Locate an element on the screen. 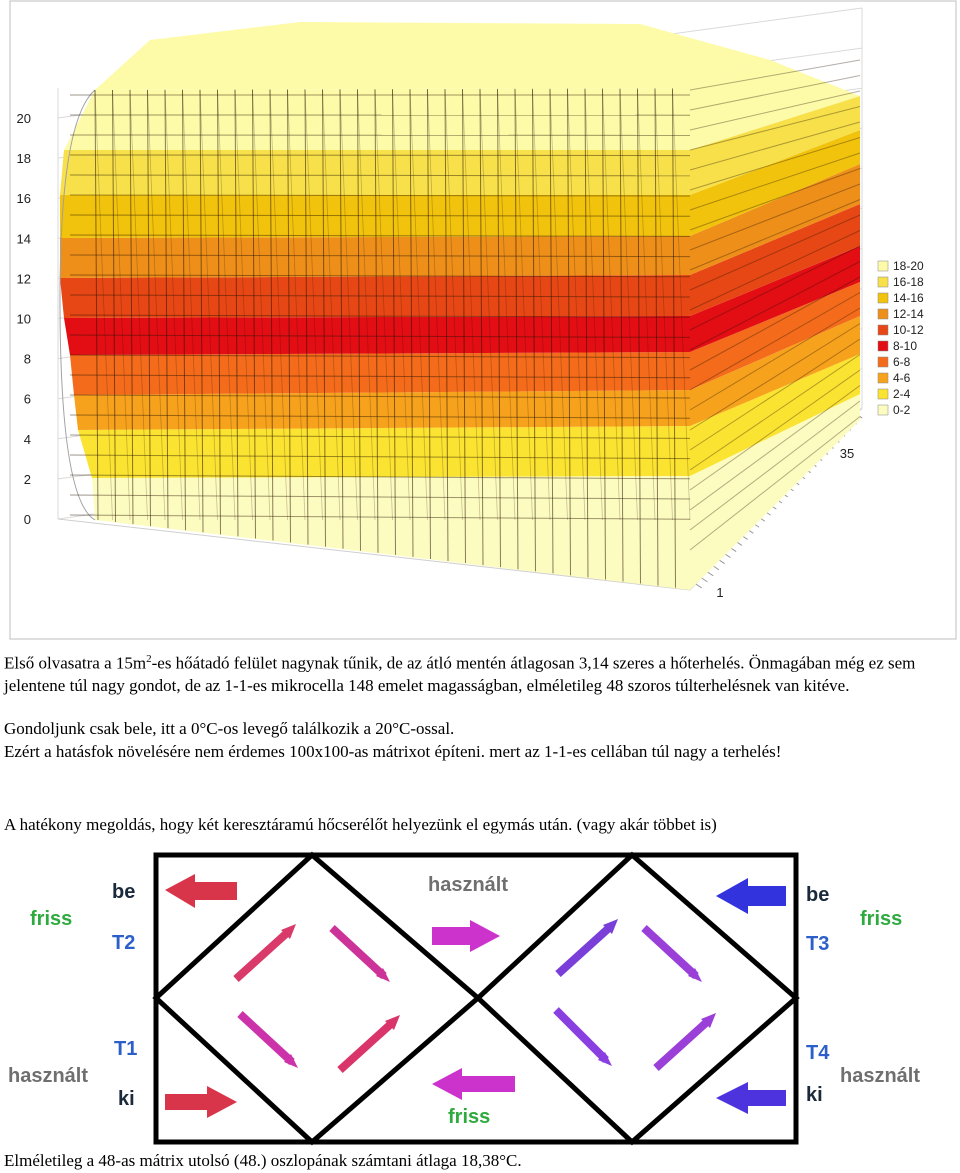  arrow-diagonal-left-3-icon is located at coordinates (269, 1041).